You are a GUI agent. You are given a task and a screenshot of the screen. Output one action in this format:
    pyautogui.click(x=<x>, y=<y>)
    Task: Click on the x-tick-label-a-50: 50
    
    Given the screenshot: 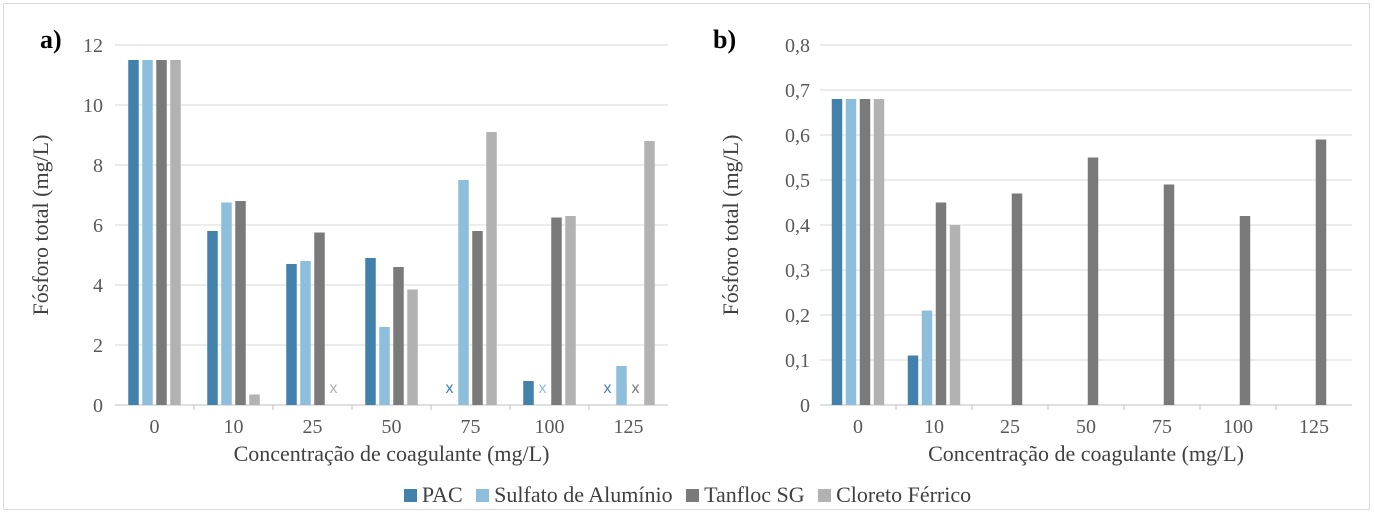 What is the action you would take?
    pyautogui.click(x=392, y=427)
    